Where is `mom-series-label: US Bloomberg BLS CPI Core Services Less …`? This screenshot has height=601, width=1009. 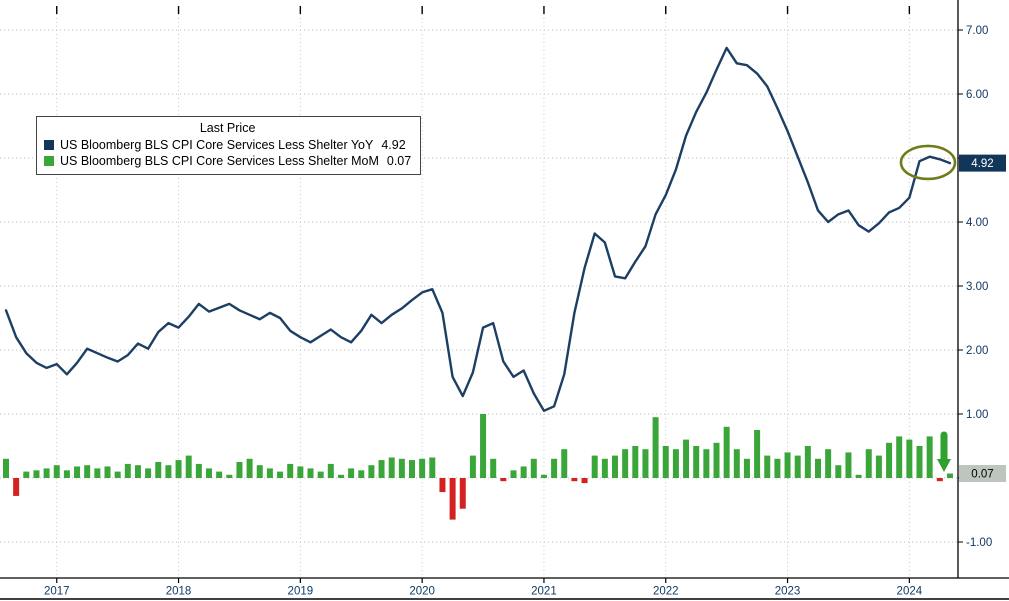
mom-series-label: US Bloomberg BLS CPI Core Services Less … is located at coordinates (219, 161).